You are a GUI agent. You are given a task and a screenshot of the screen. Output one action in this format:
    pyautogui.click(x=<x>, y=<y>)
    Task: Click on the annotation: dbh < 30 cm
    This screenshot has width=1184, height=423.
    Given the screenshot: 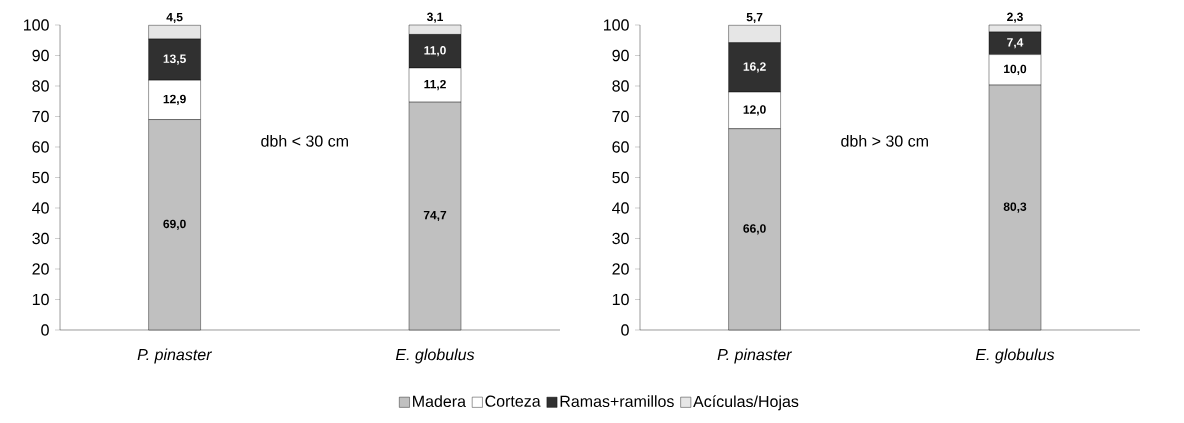 What is the action you would take?
    pyautogui.click(x=304, y=141)
    